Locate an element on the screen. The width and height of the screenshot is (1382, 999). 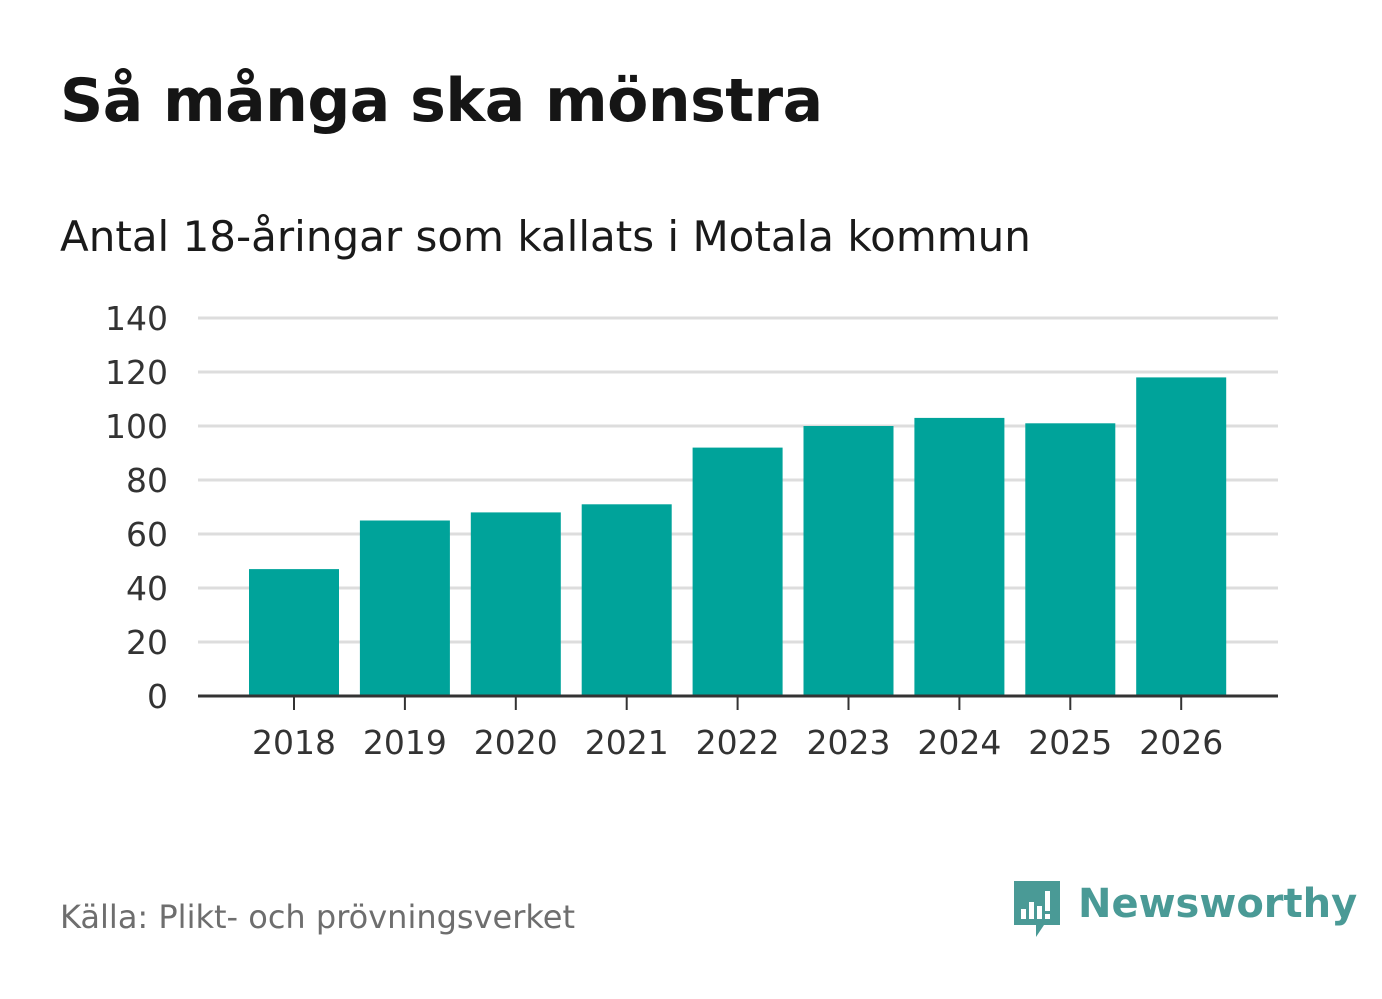
x-tick-label: 2024 is located at coordinates (959, 742).